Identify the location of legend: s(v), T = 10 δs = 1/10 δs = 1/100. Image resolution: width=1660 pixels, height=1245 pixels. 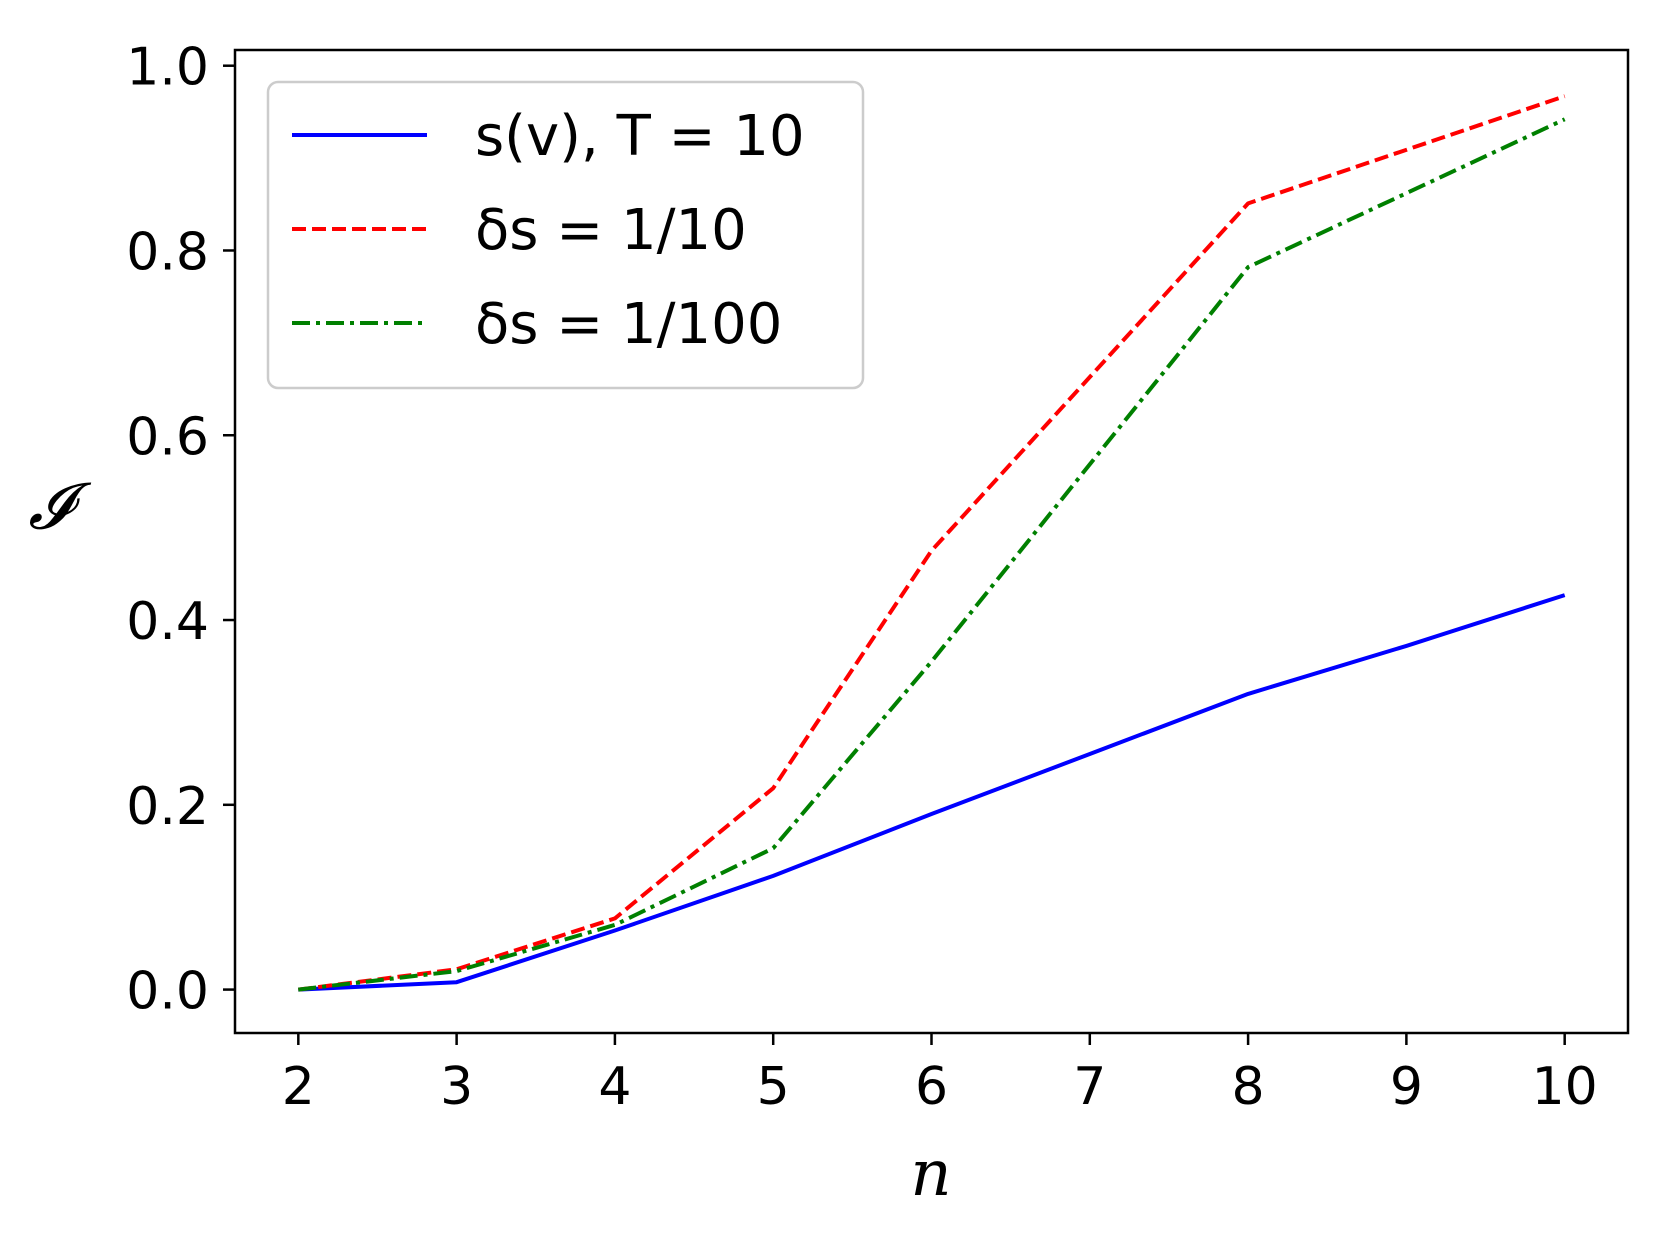
(565, 235).